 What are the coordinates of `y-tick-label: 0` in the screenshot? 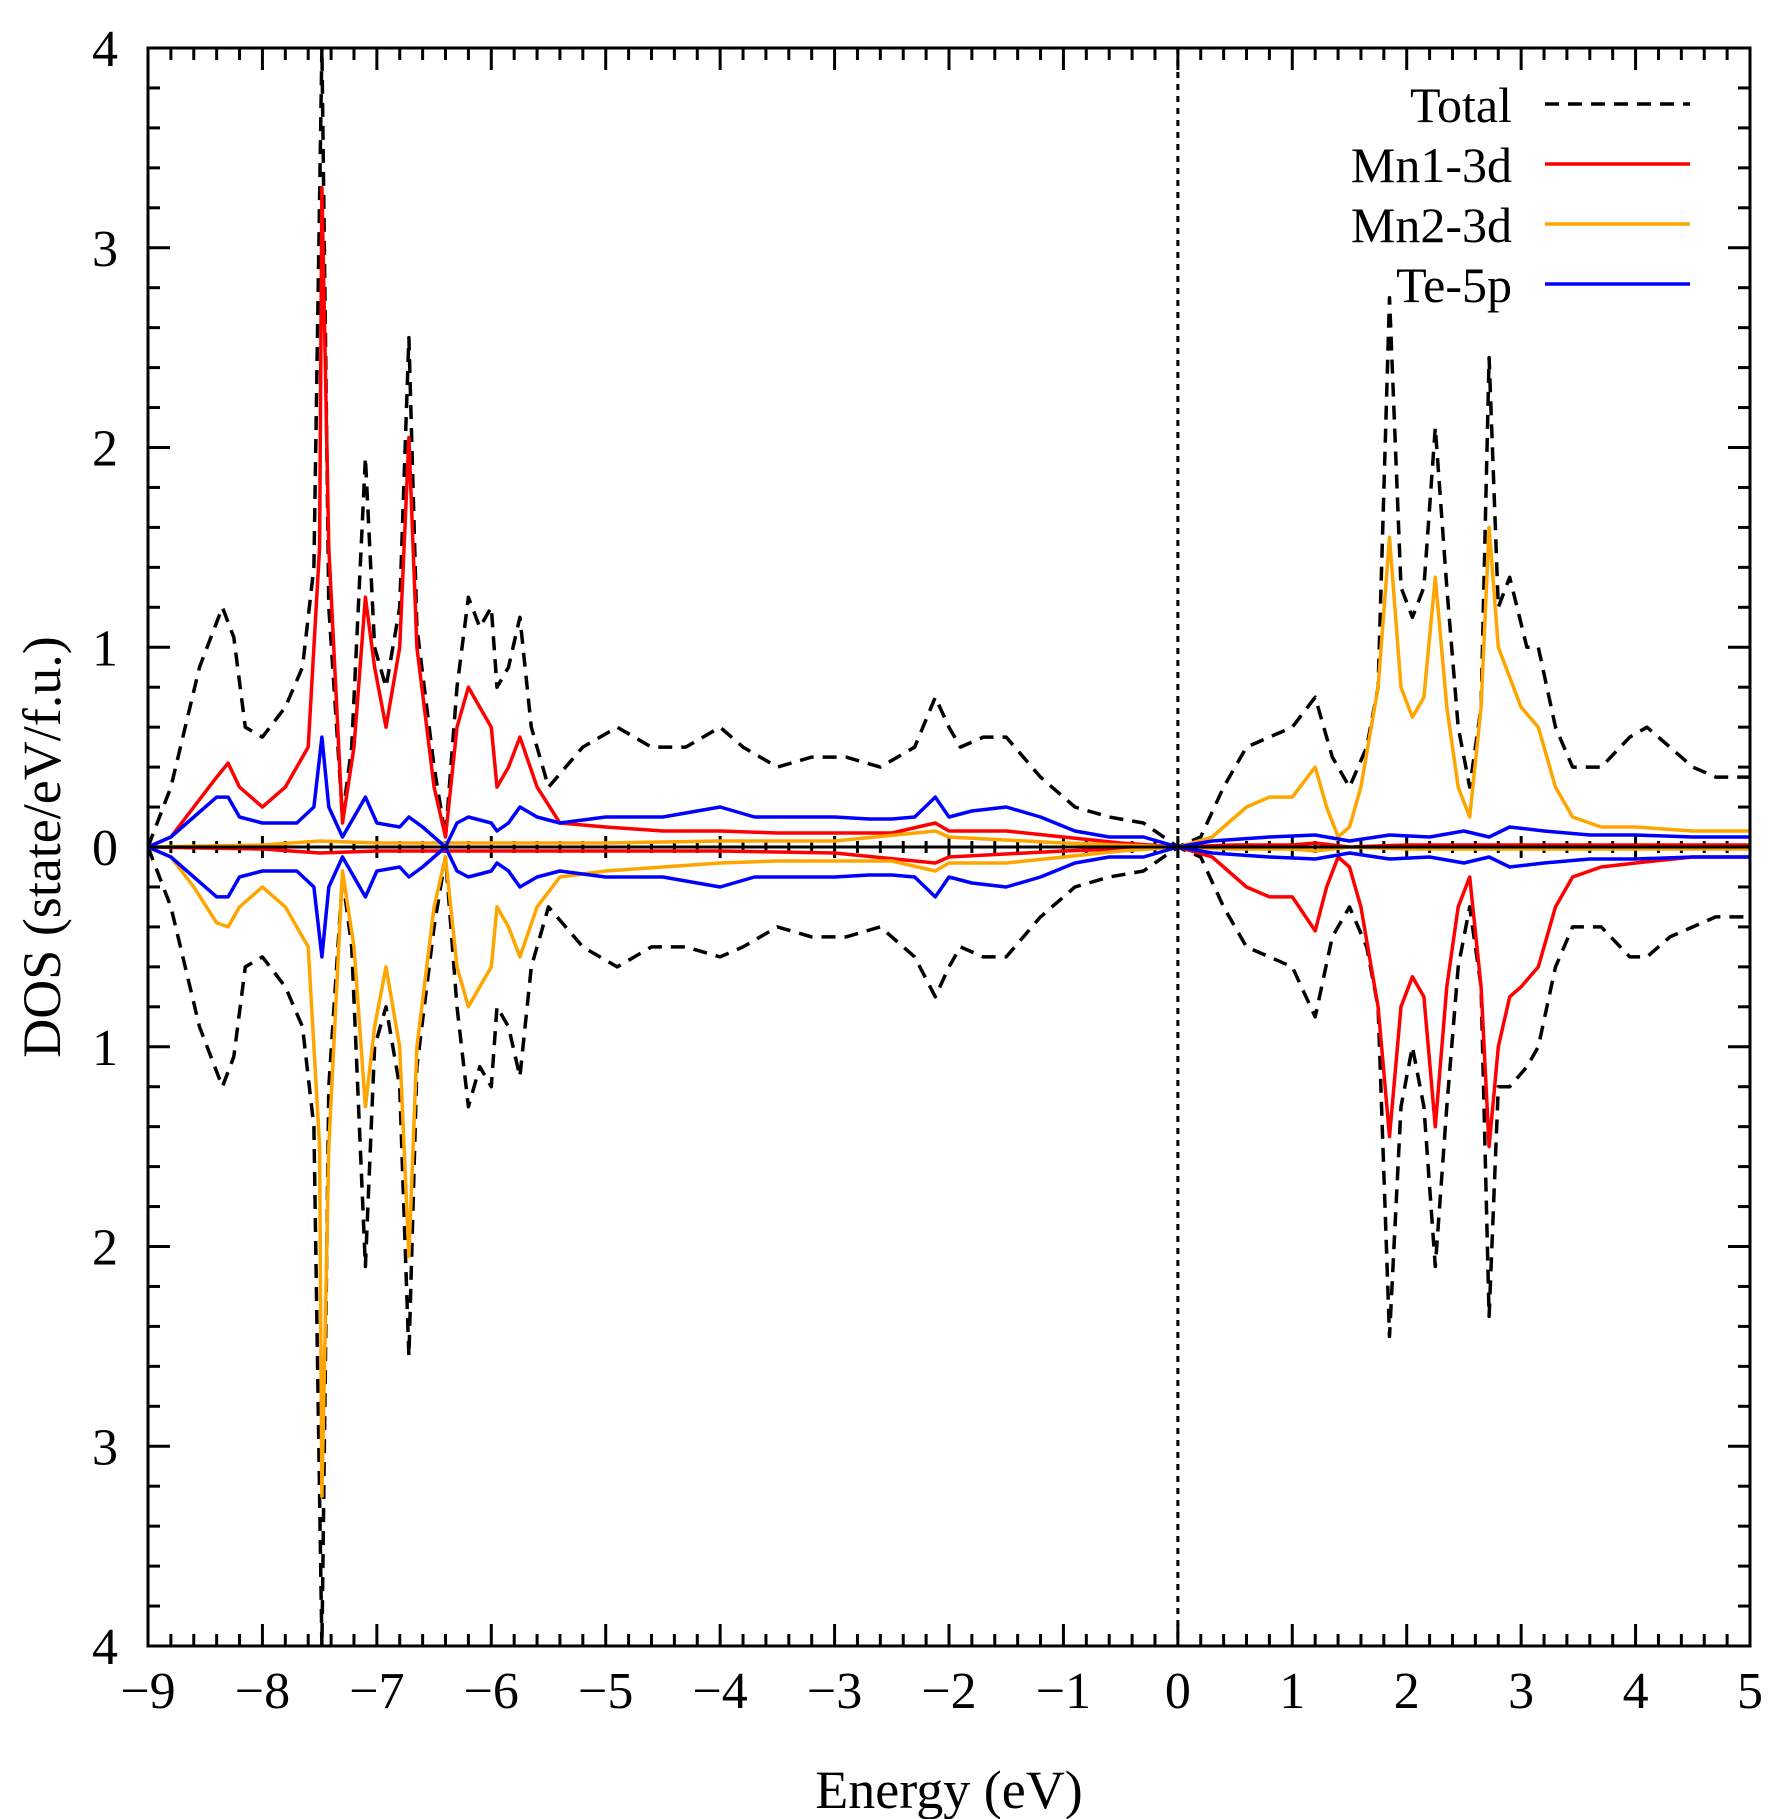 It's located at (105, 848).